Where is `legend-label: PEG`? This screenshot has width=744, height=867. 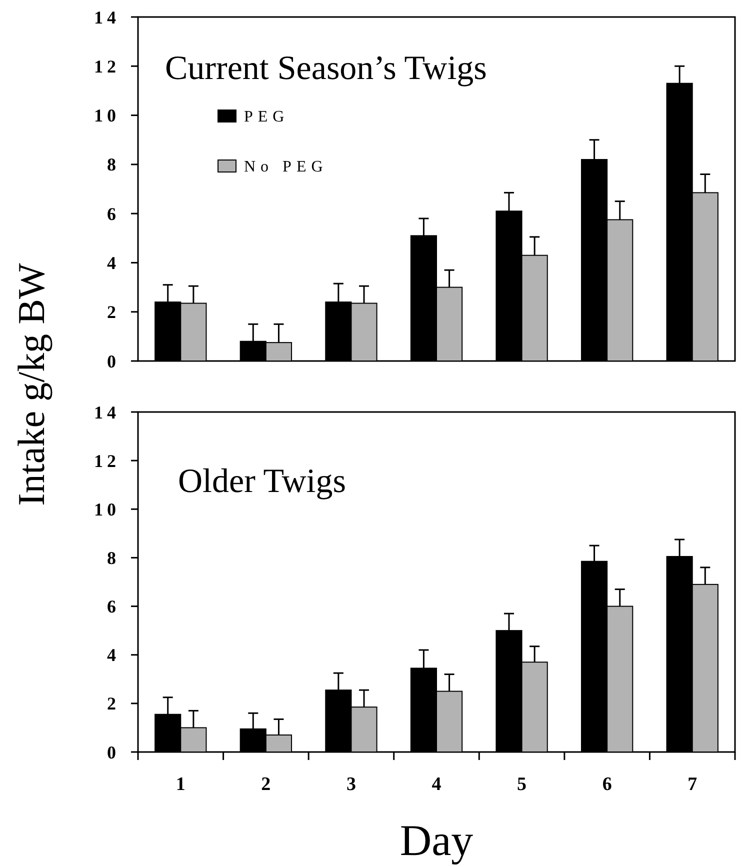 legend-label: PEG is located at coordinates (267, 117).